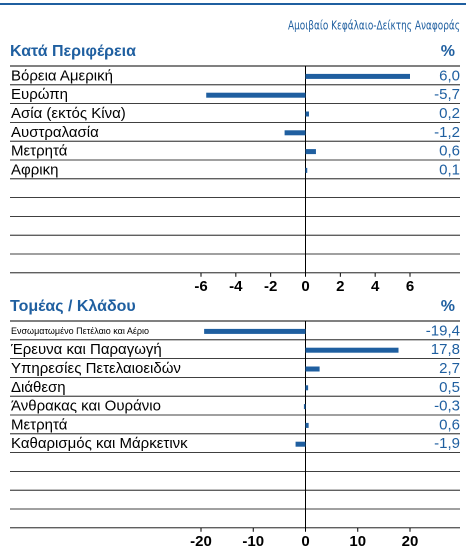 This screenshot has width=466, height=554. I want to click on category-label: Αυστραλασία, so click(55, 132).